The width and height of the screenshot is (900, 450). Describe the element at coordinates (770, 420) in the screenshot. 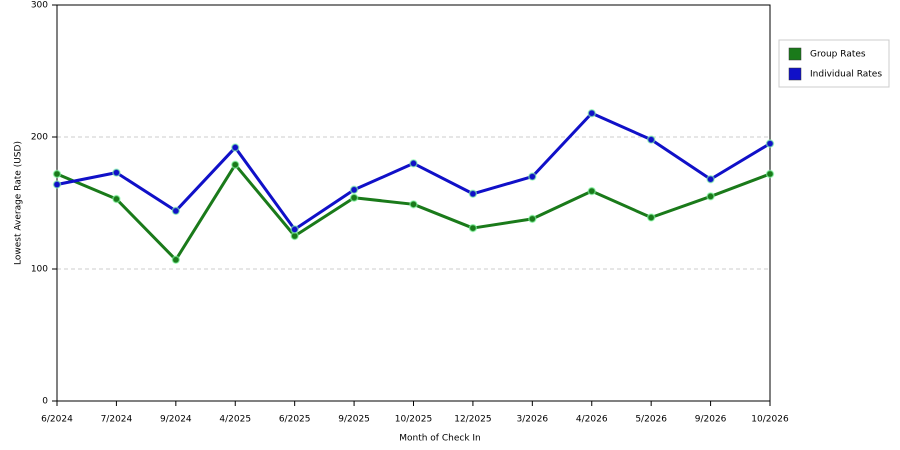

I see `x-tick-label: 10/2026` at that location.